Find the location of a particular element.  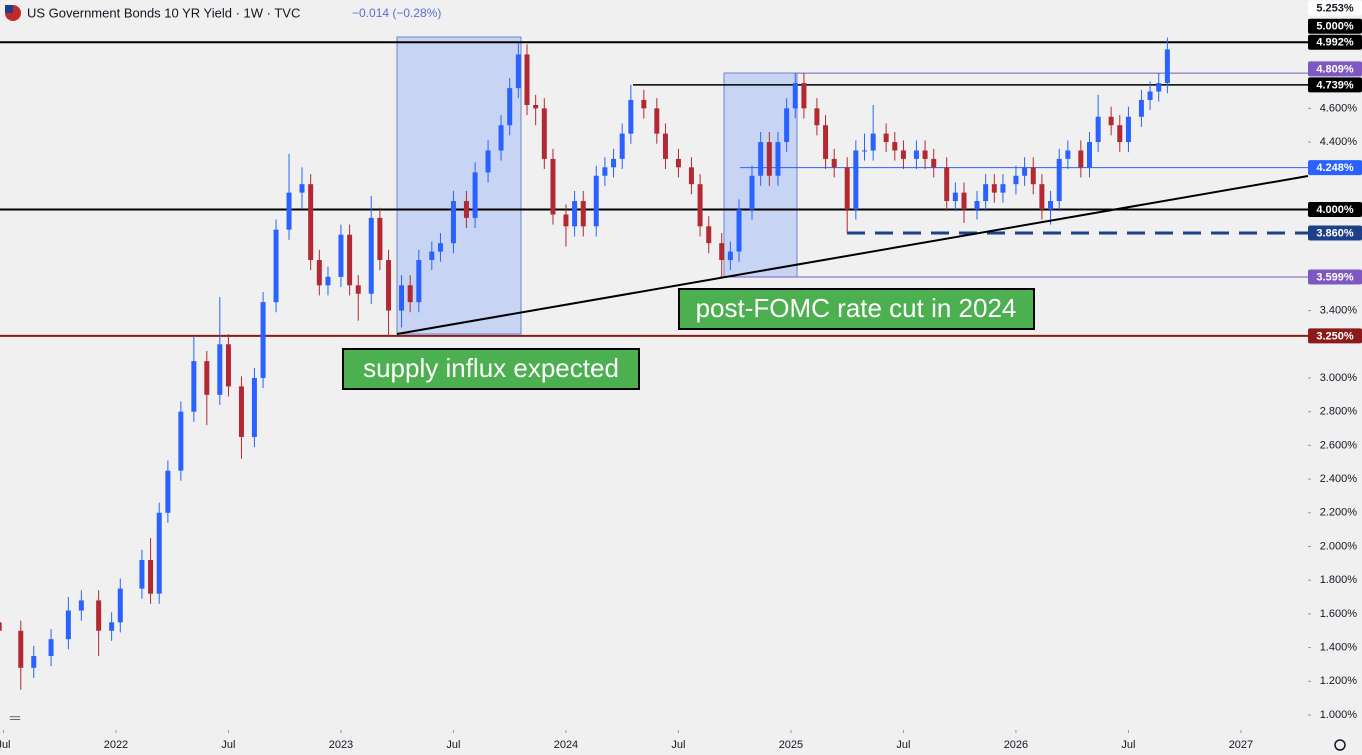

price-label: 3.860% is located at coordinates (1335, 233).